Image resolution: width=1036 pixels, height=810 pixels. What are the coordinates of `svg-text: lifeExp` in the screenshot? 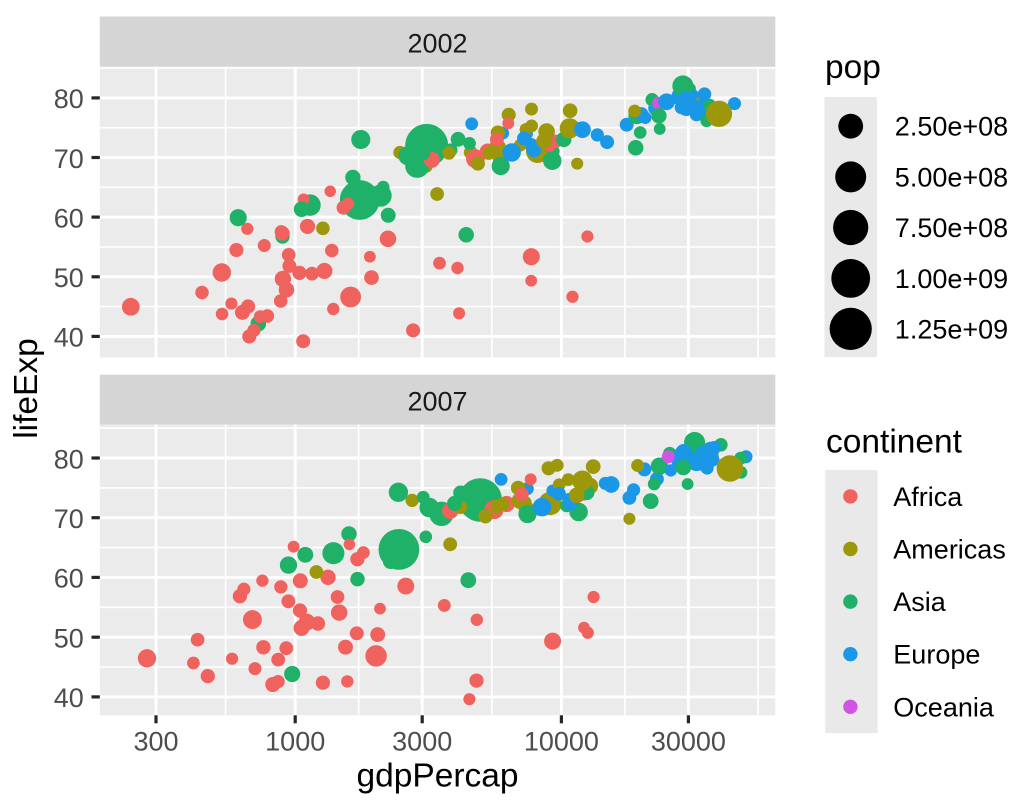 It's located at (26, 388).